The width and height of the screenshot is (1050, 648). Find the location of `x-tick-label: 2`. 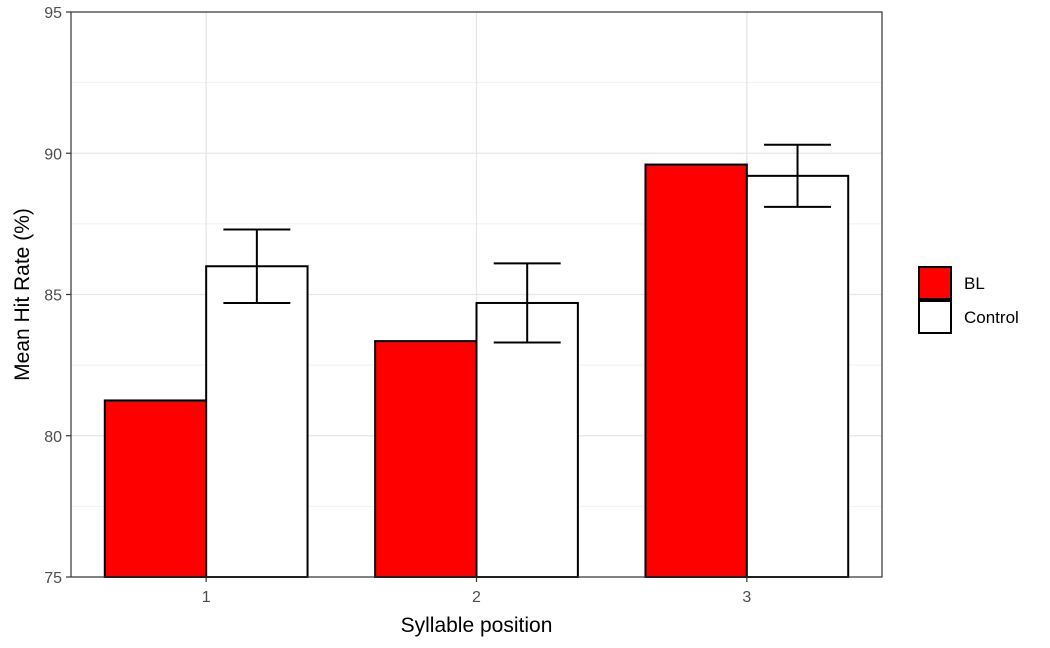

x-tick-label: 2 is located at coordinates (476, 597).